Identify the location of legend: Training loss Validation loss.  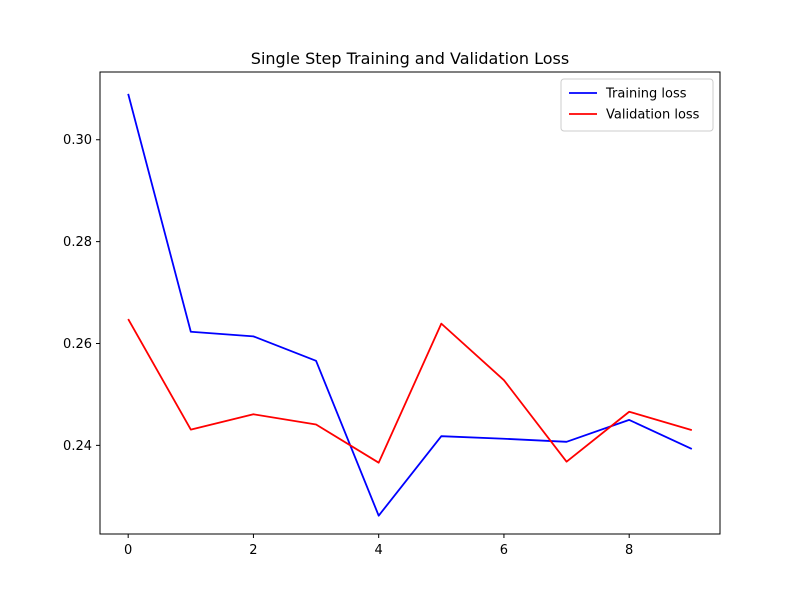
(637, 105).